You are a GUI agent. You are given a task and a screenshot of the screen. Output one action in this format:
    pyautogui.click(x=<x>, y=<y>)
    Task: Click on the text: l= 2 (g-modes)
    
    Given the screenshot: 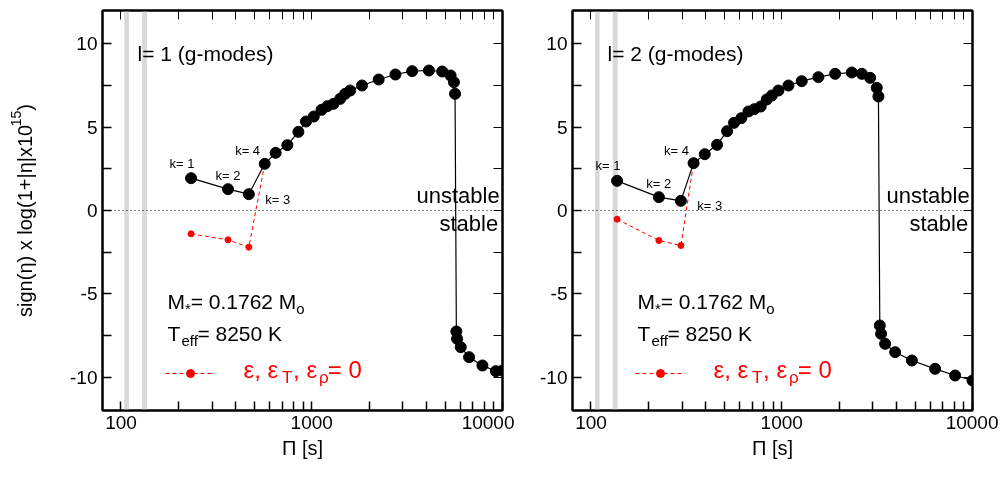 What is the action you would take?
    pyautogui.click(x=675, y=53)
    